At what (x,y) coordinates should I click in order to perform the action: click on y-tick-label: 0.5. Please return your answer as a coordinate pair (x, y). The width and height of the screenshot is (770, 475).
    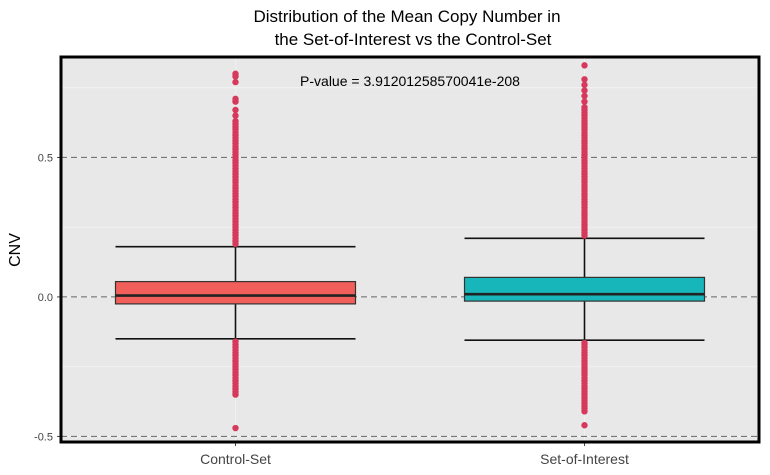
    Looking at the image, I should click on (45, 158).